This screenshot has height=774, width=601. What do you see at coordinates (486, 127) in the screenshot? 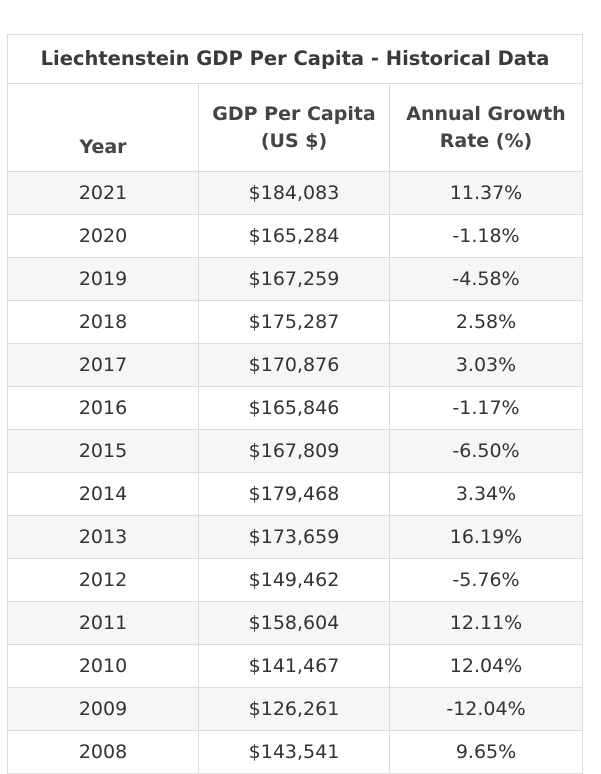
I see `column-header-growth: Annual Growth Rate (%)` at bounding box center [486, 127].